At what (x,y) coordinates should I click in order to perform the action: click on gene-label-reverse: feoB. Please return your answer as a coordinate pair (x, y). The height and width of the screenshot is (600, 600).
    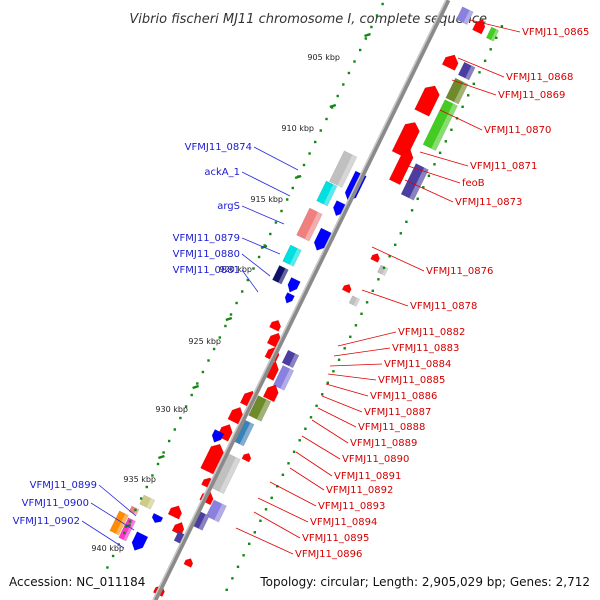
    Looking at the image, I should click on (473, 183).